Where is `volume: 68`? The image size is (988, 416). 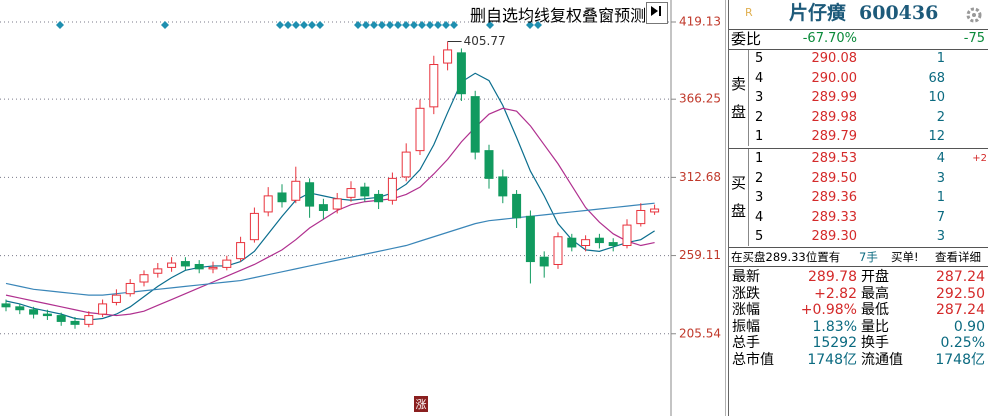 volume: 68 is located at coordinates (936, 78).